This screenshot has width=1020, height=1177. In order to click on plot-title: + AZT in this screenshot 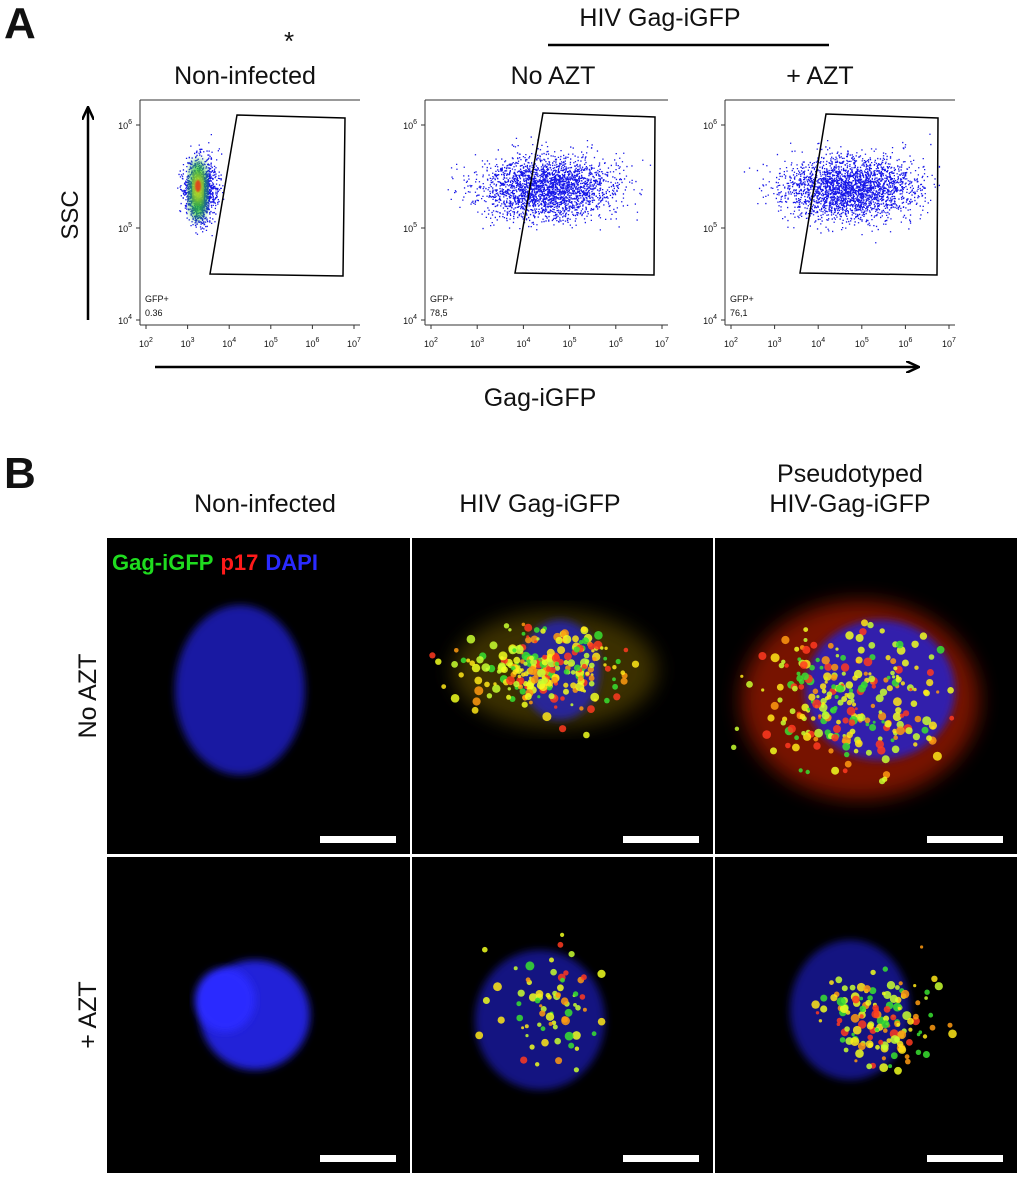, I will do `click(819, 76)`.